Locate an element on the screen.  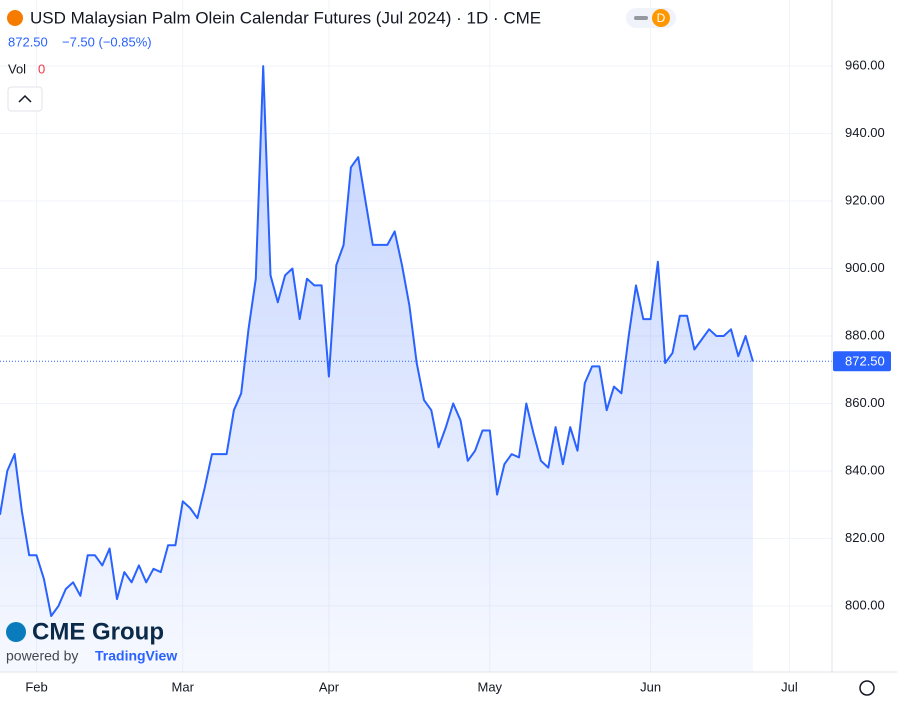
x-tick-label: Apr is located at coordinates (329, 686).